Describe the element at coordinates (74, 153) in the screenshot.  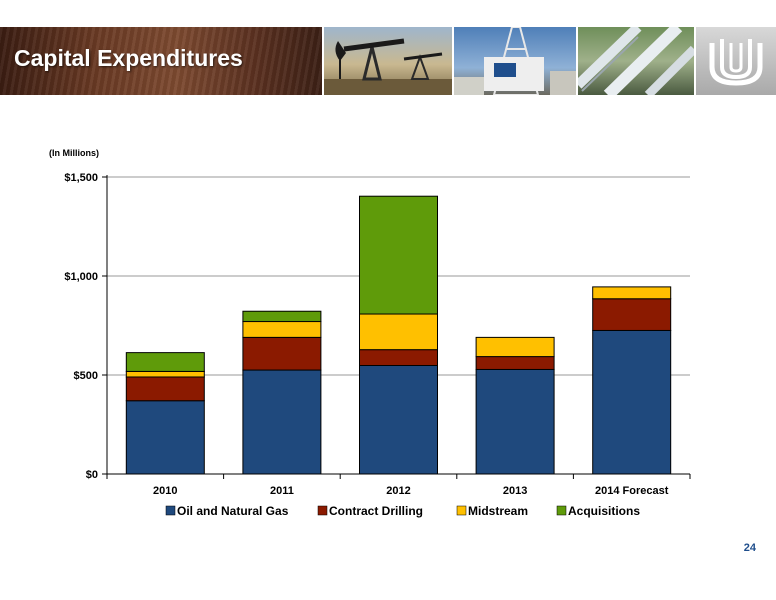
I see `units-note: (In Millions)` at that location.